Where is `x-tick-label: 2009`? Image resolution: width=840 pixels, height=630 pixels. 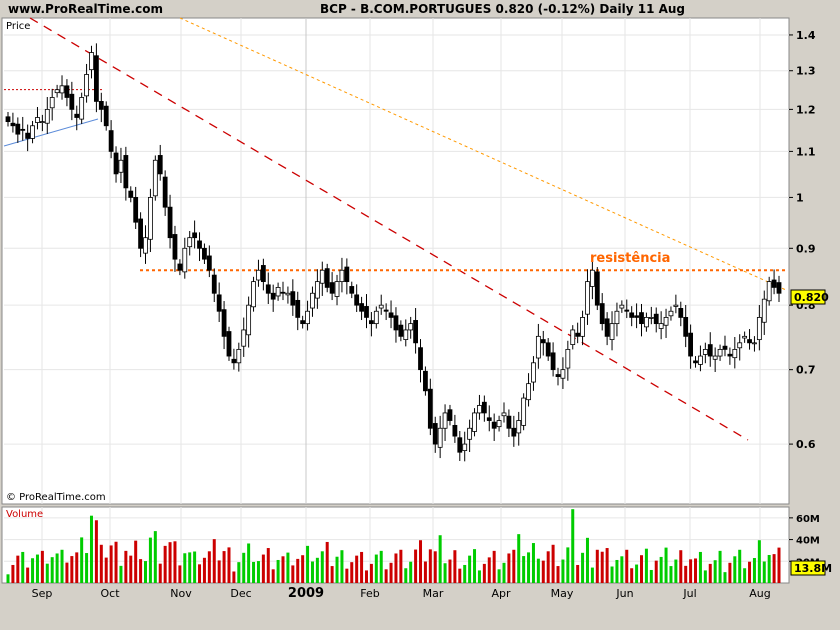
x-tick-label: 2009 is located at coordinates (306, 593).